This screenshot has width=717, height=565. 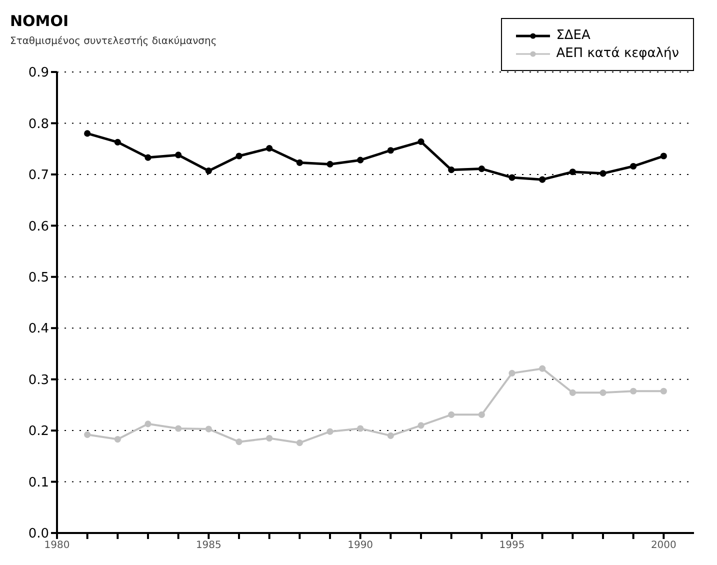 What do you see at coordinates (38, 176) in the screenshot?
I see `y-tick-label: 0.7` at bounding box center [38, 176].